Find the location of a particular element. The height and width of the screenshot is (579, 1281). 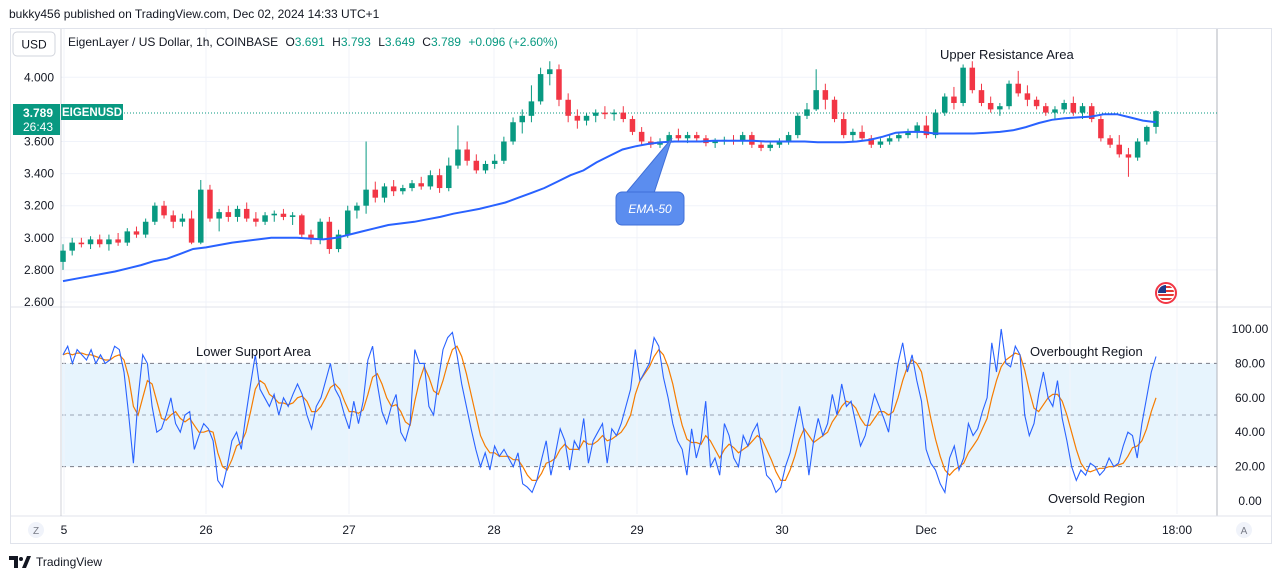

last-price-badge: 3.789 26:43 EIGENUSD is located at coordinates (68, 119).